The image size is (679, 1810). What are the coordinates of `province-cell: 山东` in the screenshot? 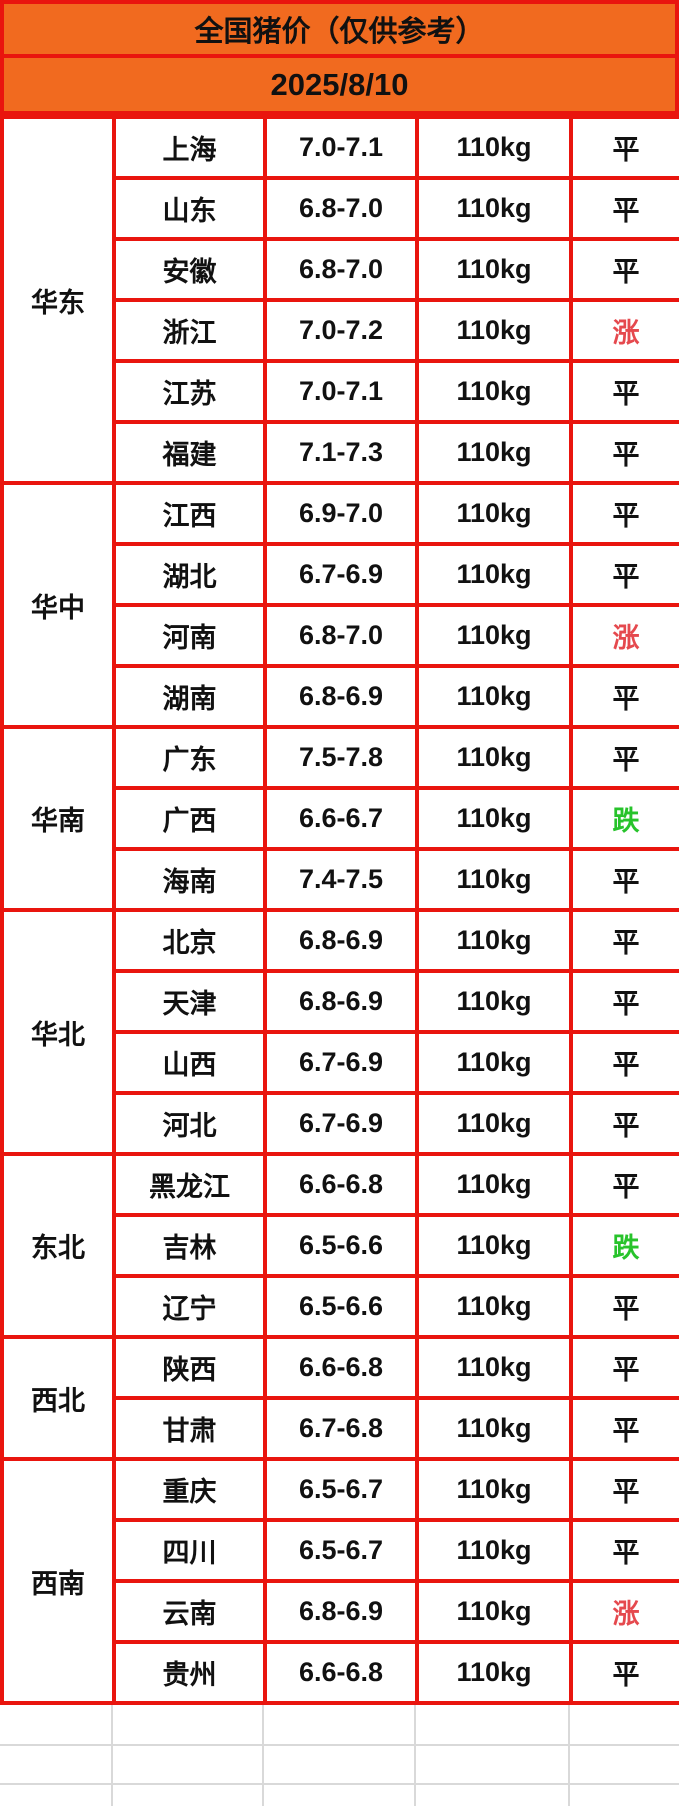 It's located at (189, 208).